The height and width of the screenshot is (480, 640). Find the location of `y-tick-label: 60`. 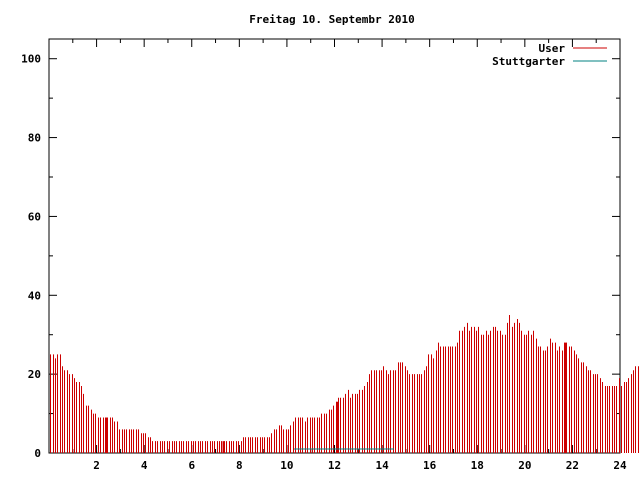

y-tick-label: 60 is located at coordinates (34, 216).